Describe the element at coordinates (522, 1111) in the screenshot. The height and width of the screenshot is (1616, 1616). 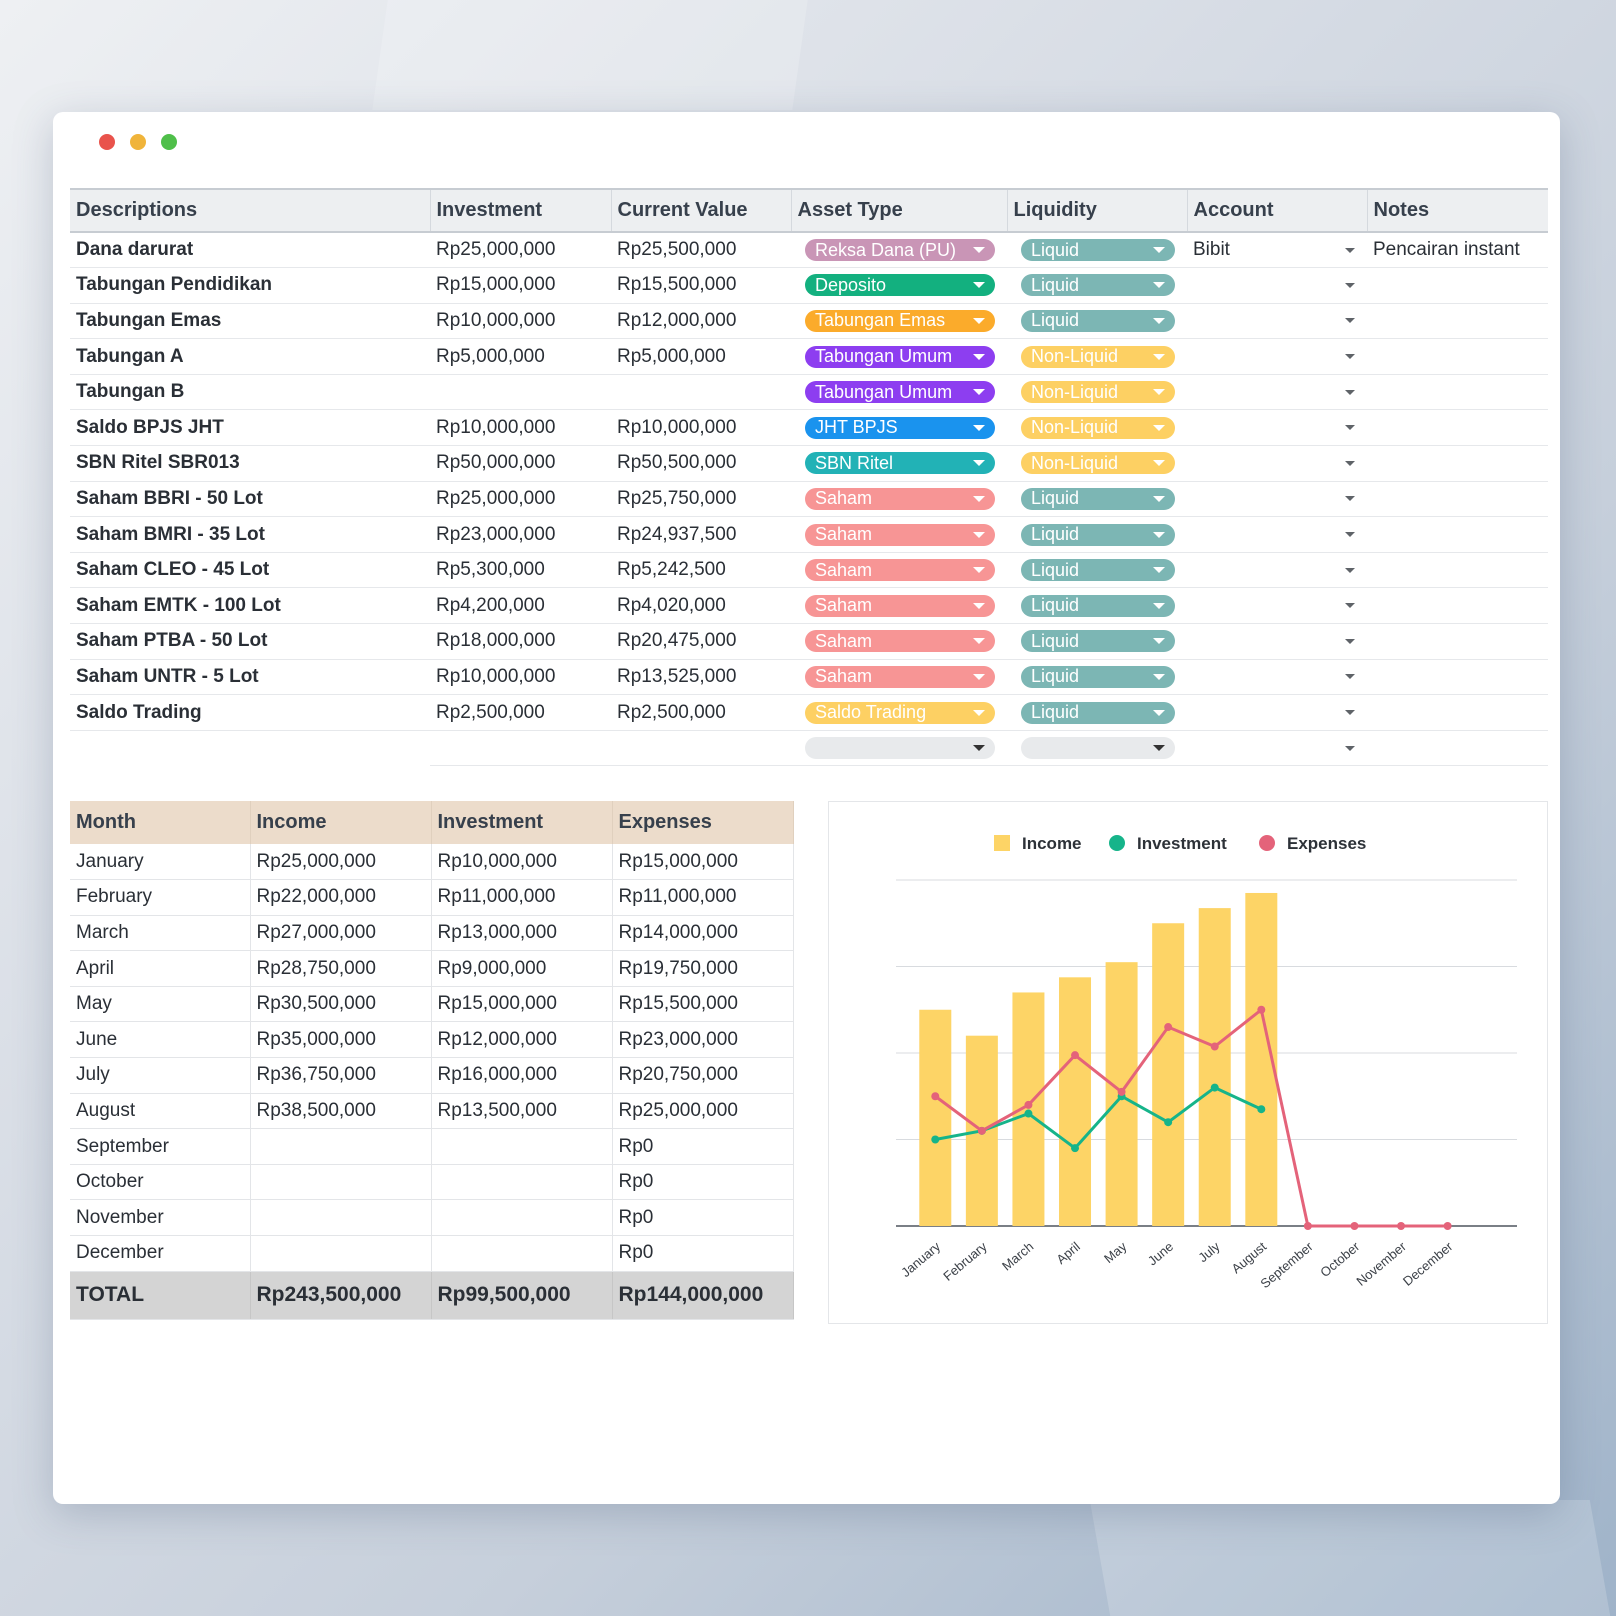
I see `month-investment: Rp13,500,000` at that location.